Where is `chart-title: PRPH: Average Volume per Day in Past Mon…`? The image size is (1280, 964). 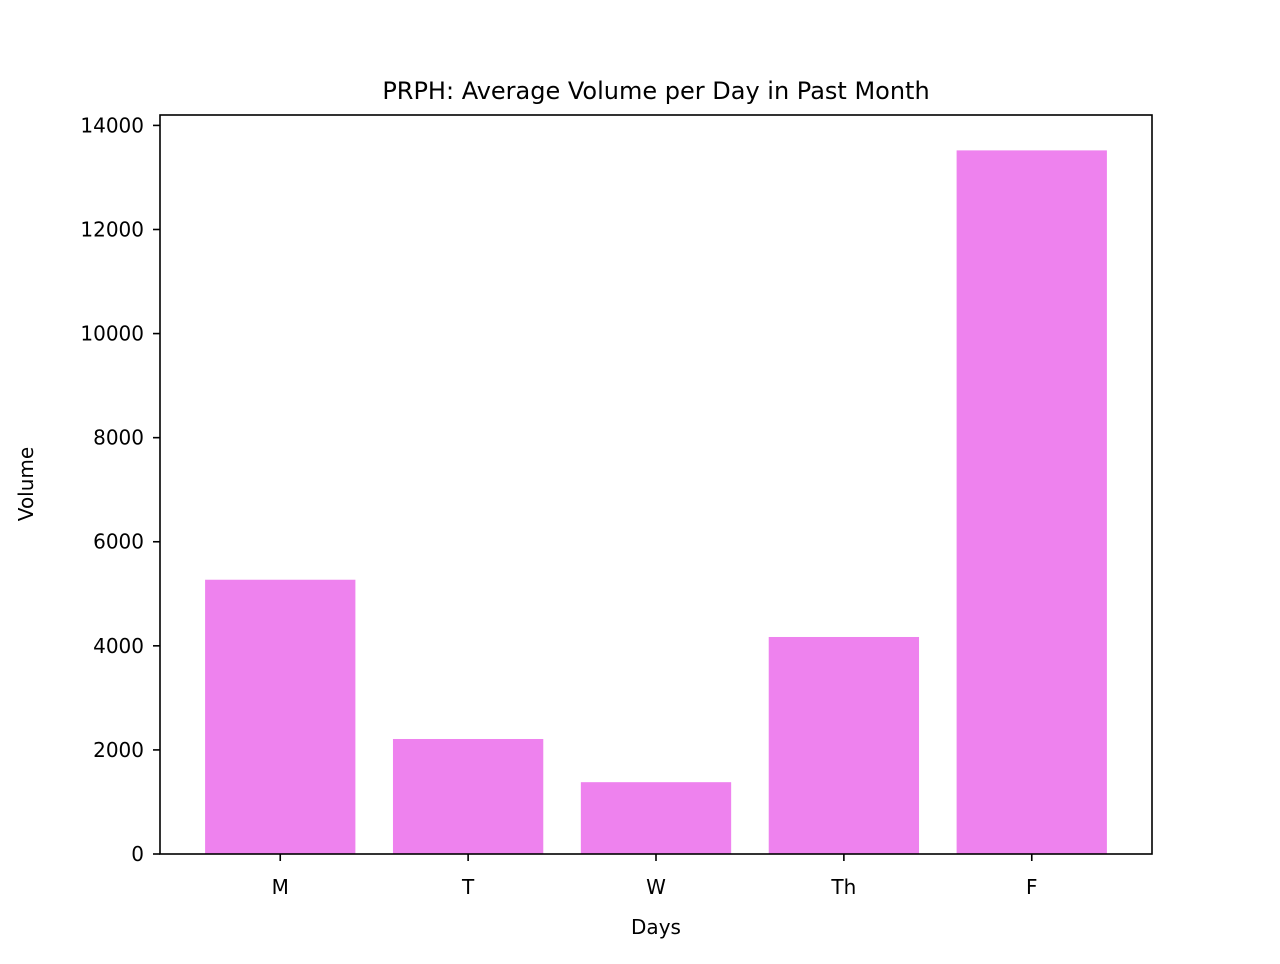
chart-title: PRPH: Average Volume per Day in Past Mon… is located at coordinates (655, 91).